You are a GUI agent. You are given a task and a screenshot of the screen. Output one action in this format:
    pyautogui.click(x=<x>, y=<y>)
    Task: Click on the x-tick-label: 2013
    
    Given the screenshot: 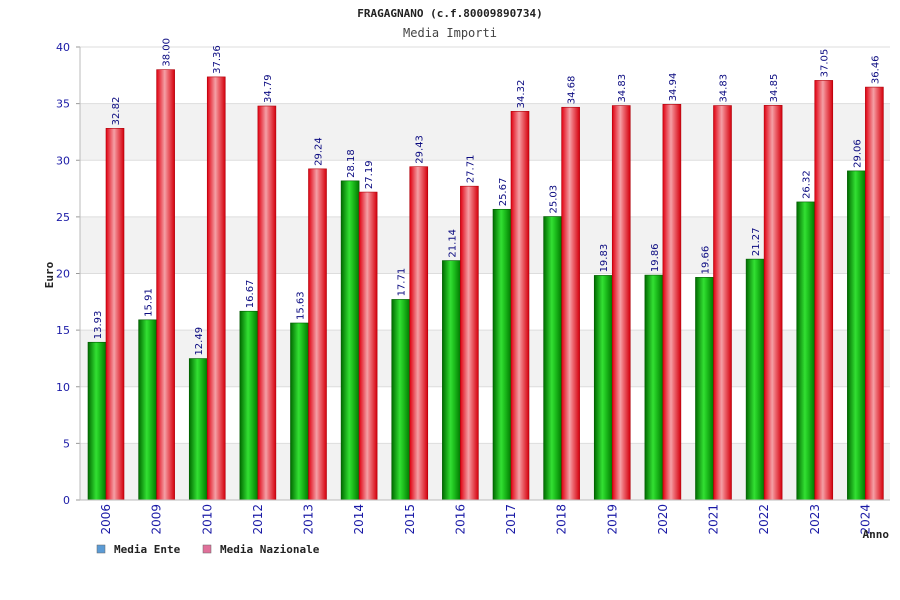 What is the action you would take?
    pyautogui.click(x=309, y=519)
    